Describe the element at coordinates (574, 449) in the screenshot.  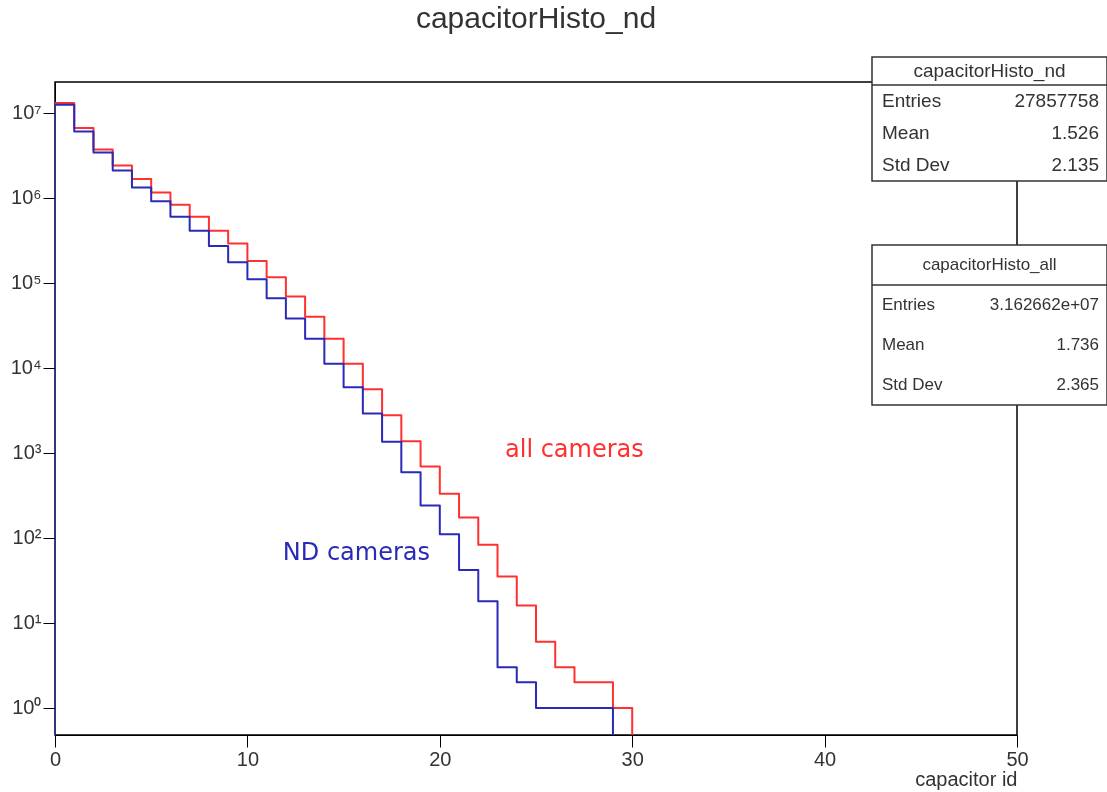
I see `text: all cameras` at that location.